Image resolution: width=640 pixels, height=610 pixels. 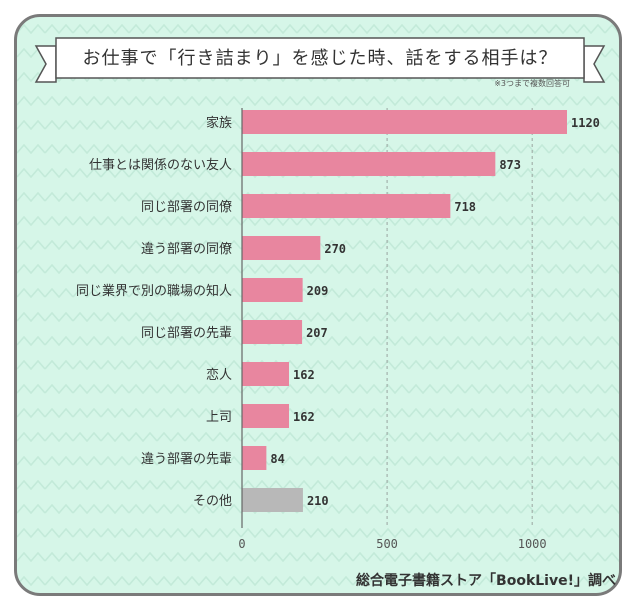 I want to click on source-credit: 総合電子書籍ストア「BookLive!」調べ, so click(x=486, y=581).